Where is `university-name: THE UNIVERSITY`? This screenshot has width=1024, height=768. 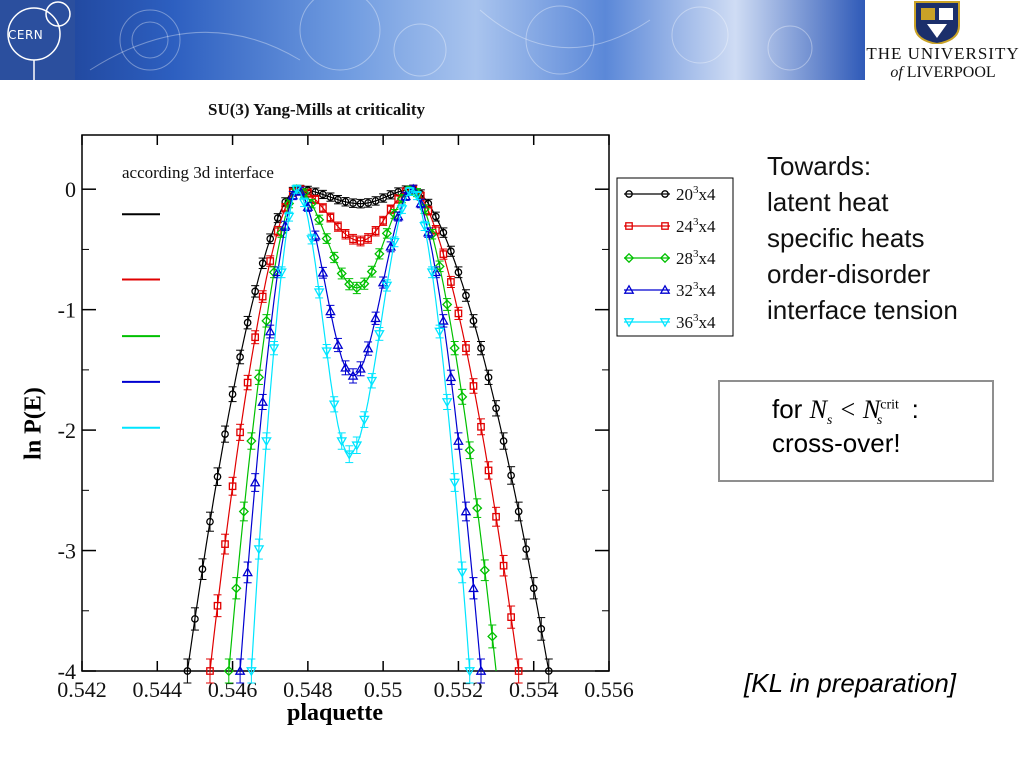 university-name: THE UNIVERSITY is located at coordinates (943, 53).